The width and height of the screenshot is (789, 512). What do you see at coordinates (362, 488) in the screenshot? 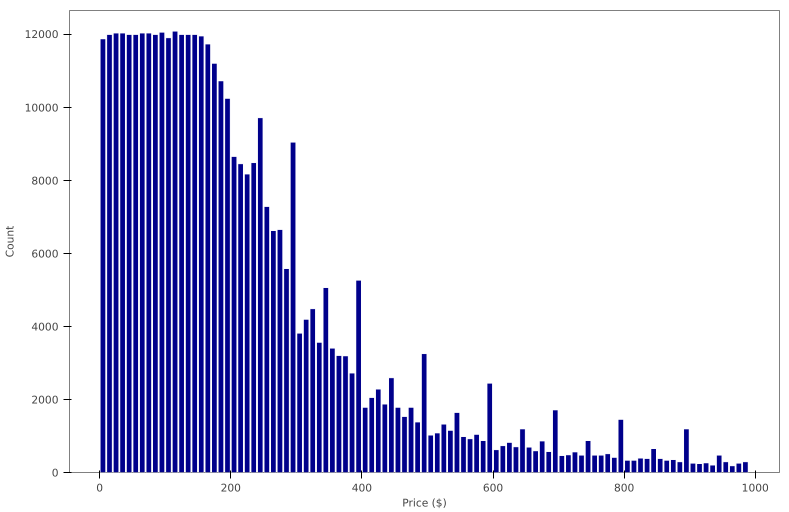
I see `x-tick-label: 400` at bounding box center [362, 488].